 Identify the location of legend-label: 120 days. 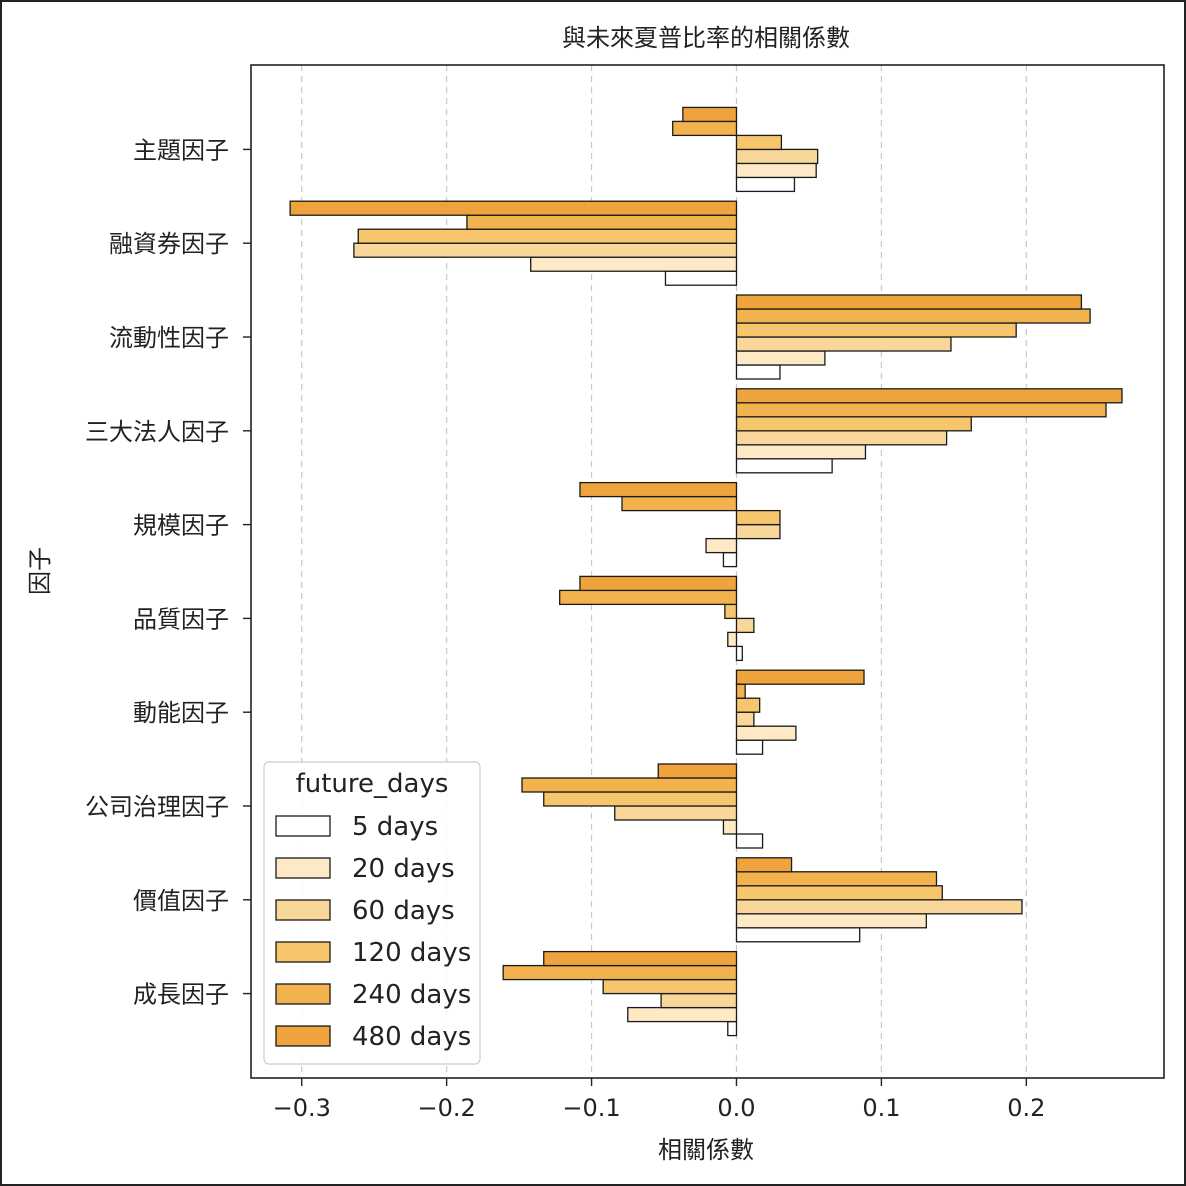
(411, 953).